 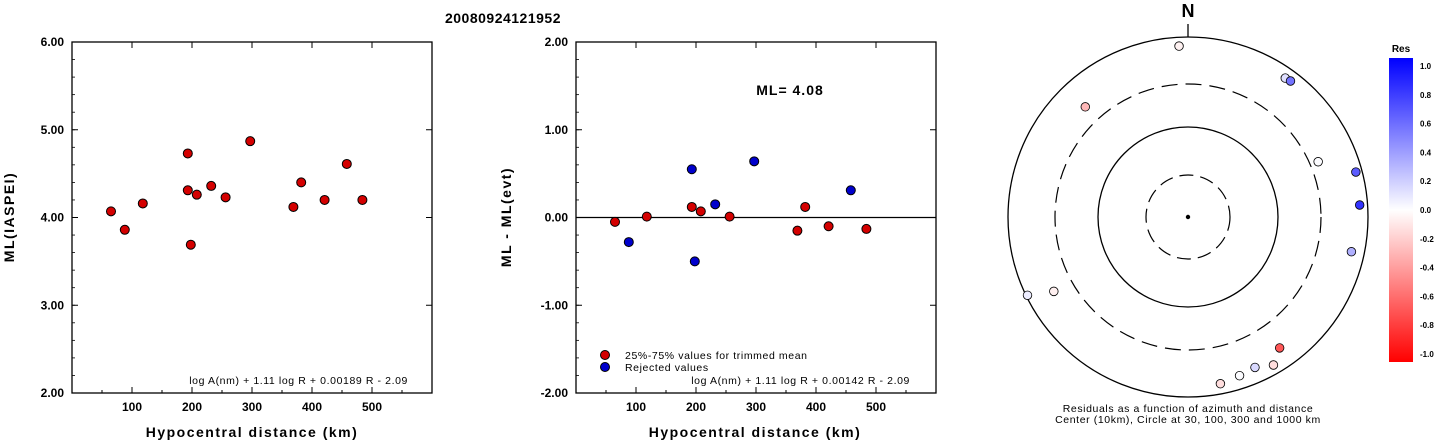 I want to click on ml-distance-xtick-label: 500, so click(x=372, y=407).